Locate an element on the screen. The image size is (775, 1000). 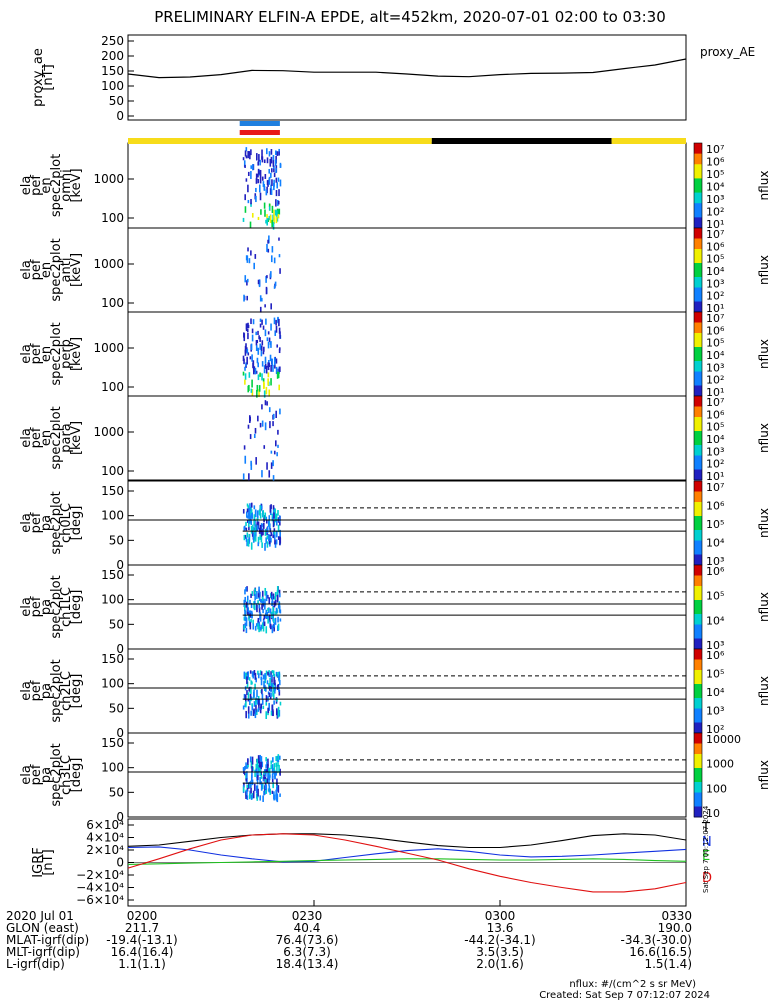
colorbar-label: nflux is located at coordinates (764, 523).